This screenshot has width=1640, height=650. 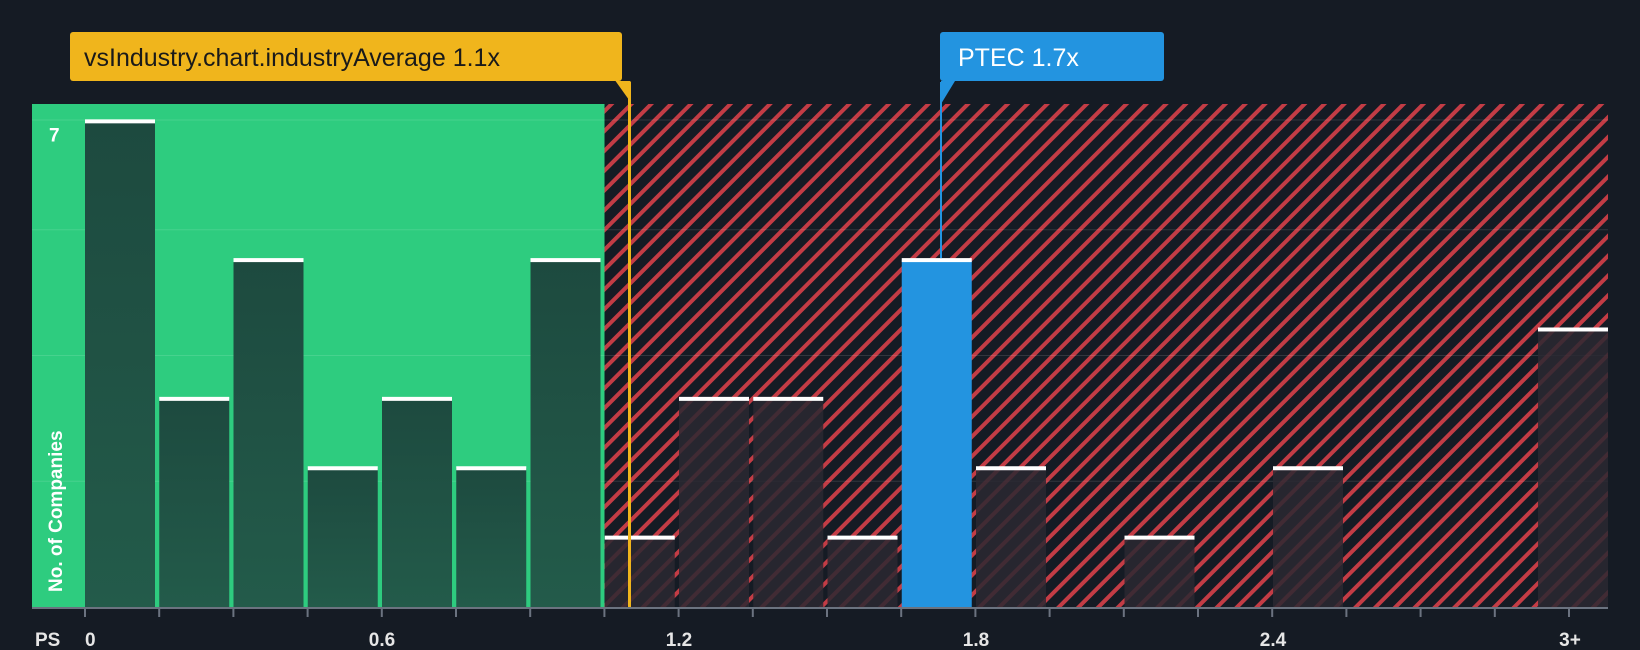 I want to click on bar-1.2, so click(x=714, y=502).